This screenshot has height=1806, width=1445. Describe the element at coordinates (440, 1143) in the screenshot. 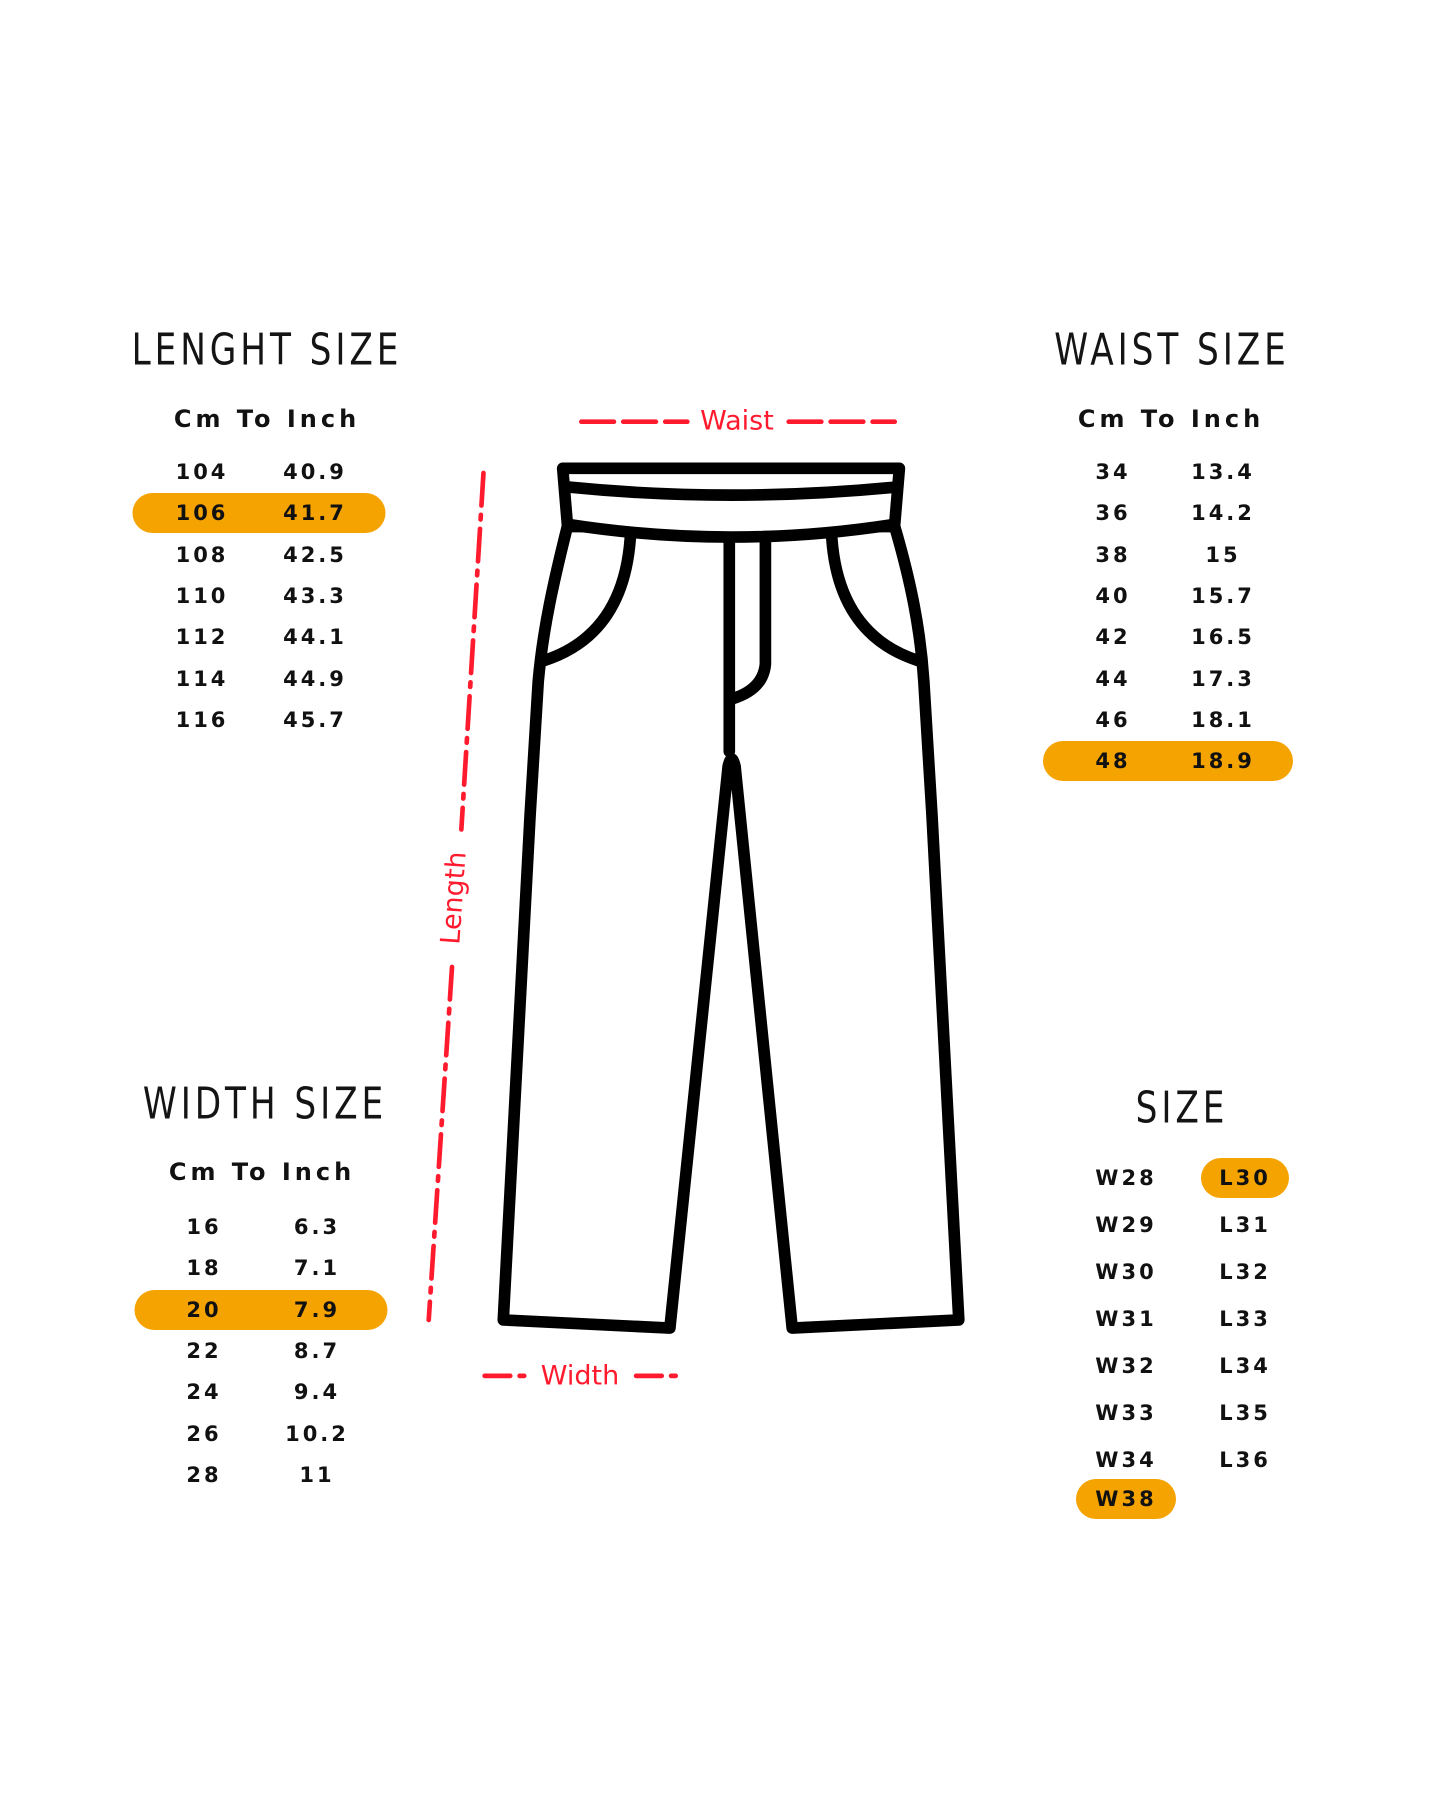

I see `length-dash-bottom` at that location.